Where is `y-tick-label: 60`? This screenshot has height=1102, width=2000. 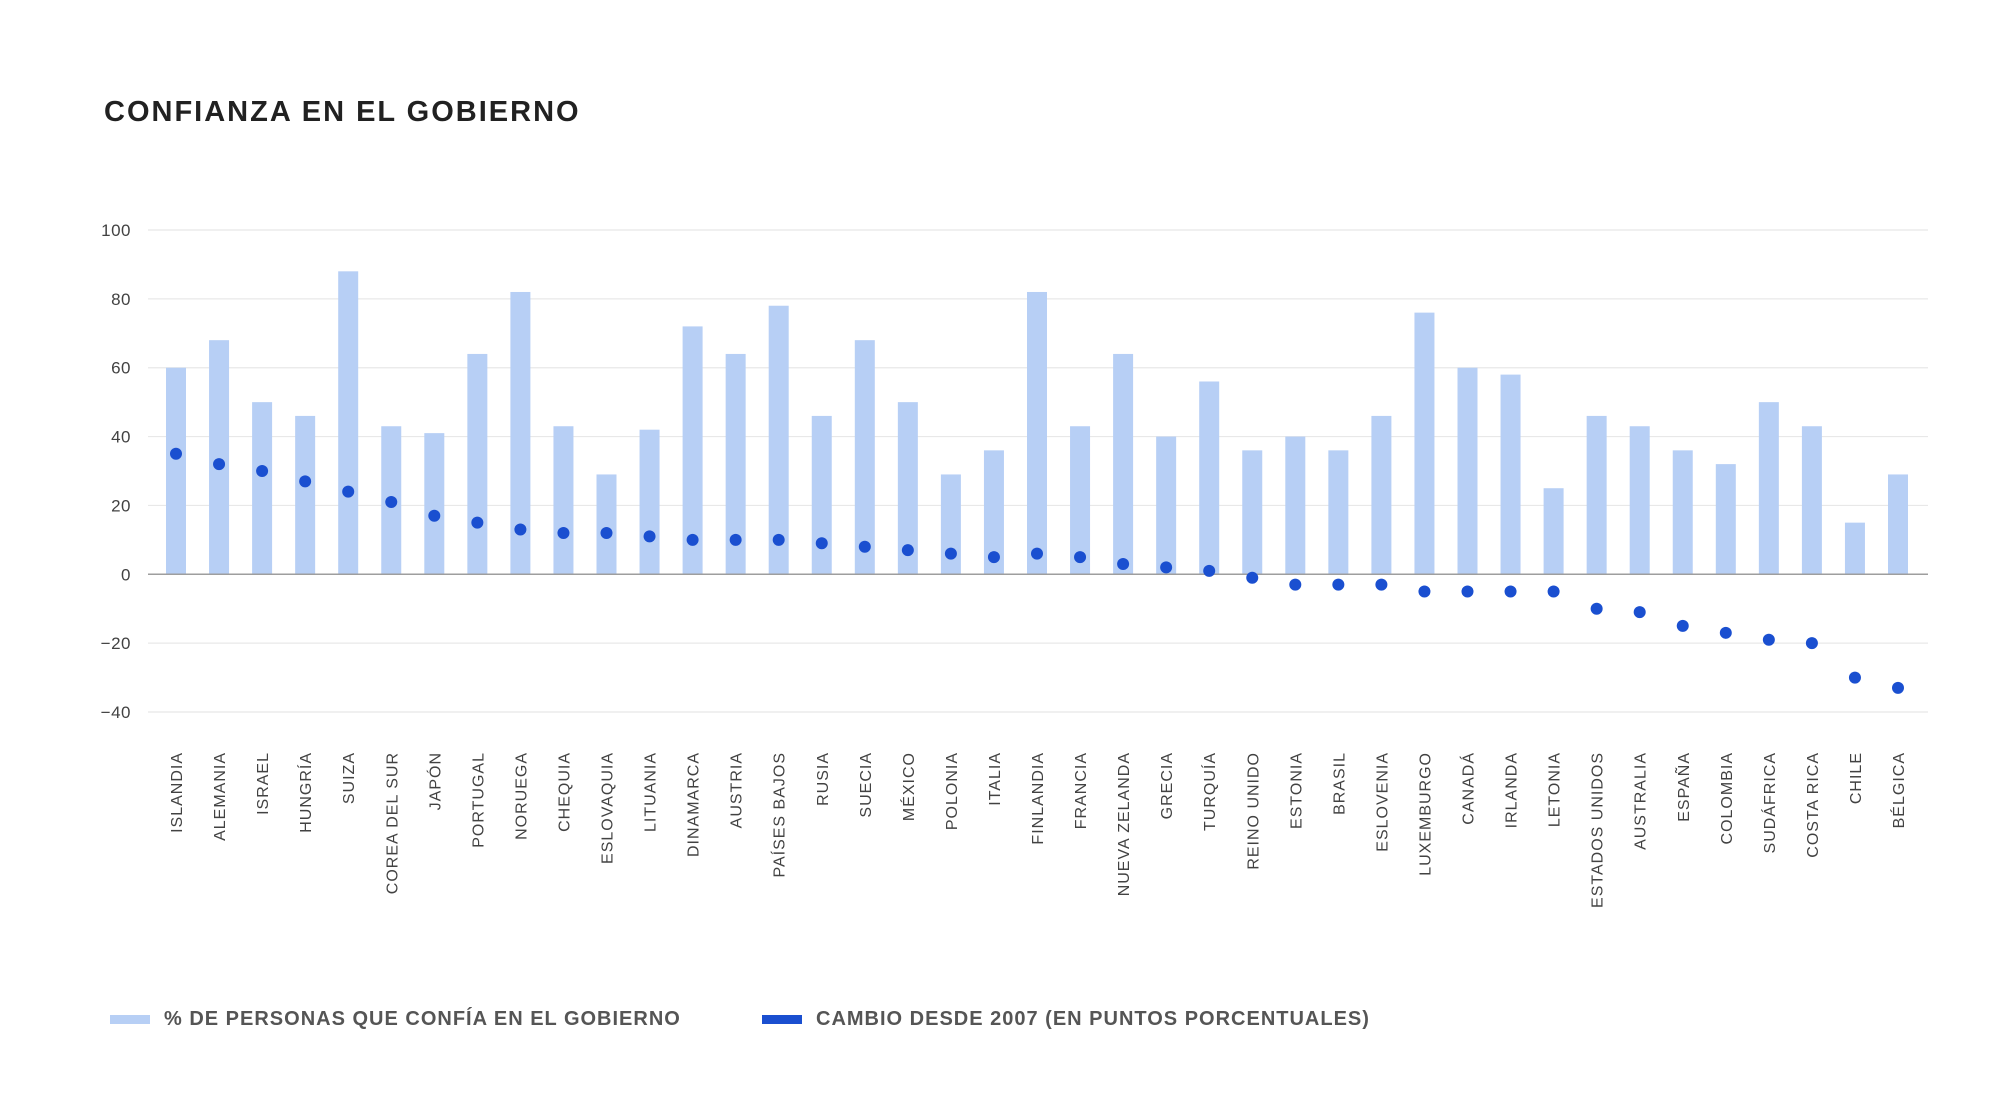 y-tick-label: 60 is located at coordinates (121, 368).